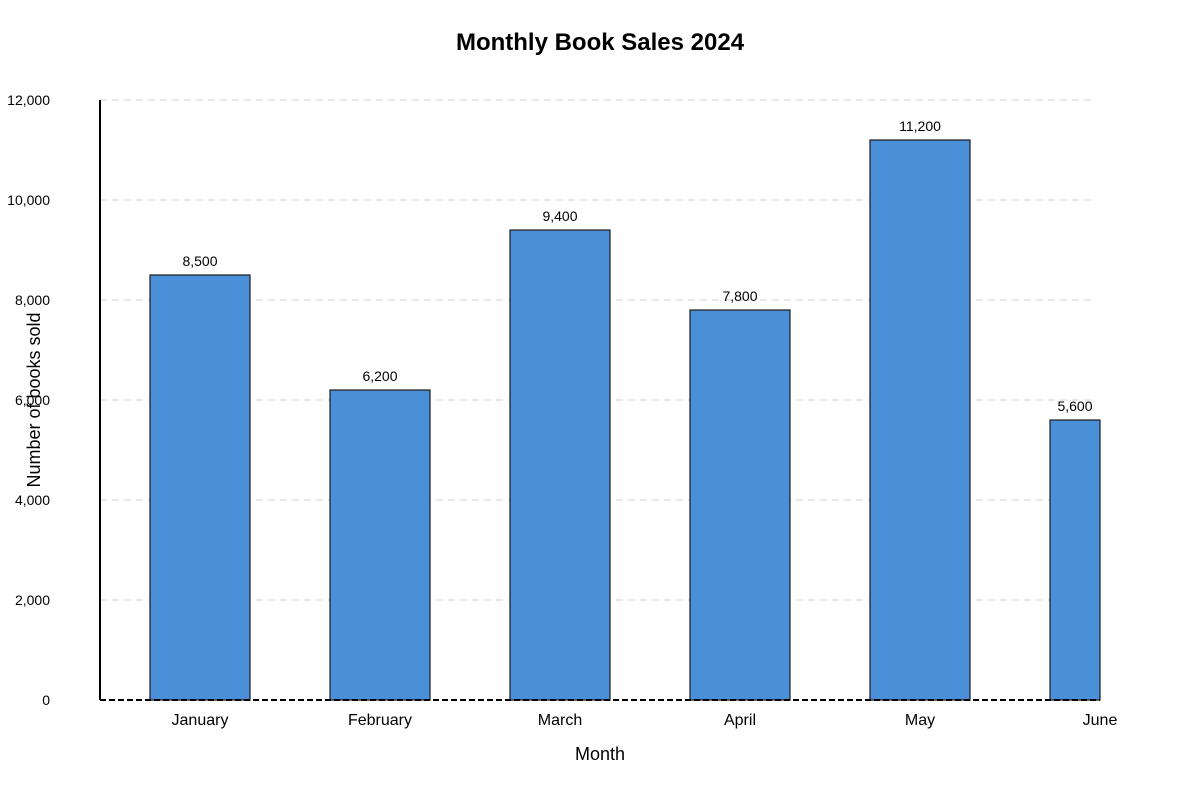 The image size is (1200, 800). I want to click on x-tick-label: May, so click(920, 720).